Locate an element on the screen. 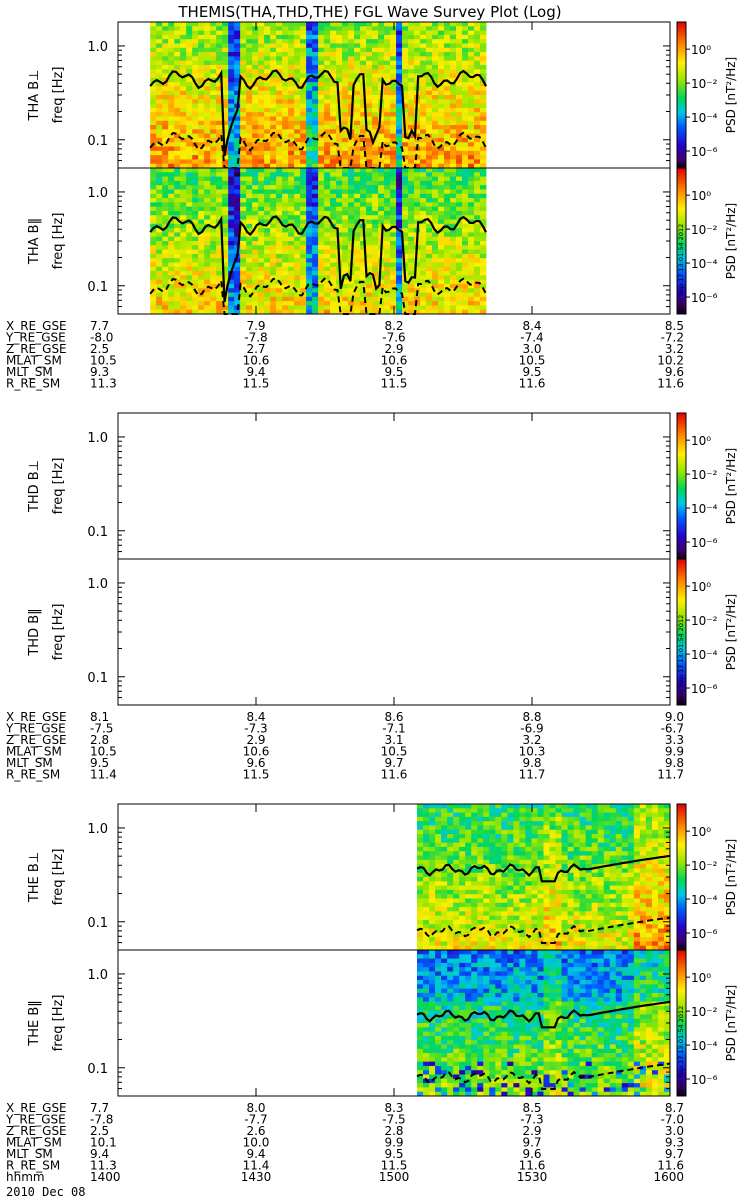 Image resolution: width=750 pixels, height=1200 pixels. timestamp-stamp: Mon Sep 17 13:01:54 2012 is located at coordinates (681, 659).